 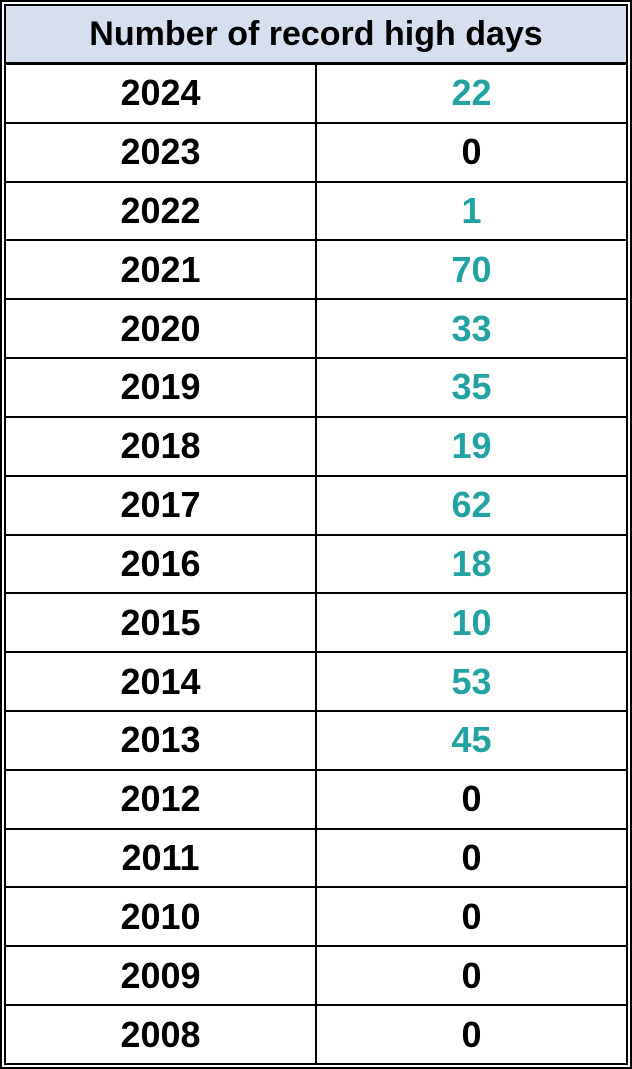 I want to click on record-days-cell: 19, so click(x=470, y=446).